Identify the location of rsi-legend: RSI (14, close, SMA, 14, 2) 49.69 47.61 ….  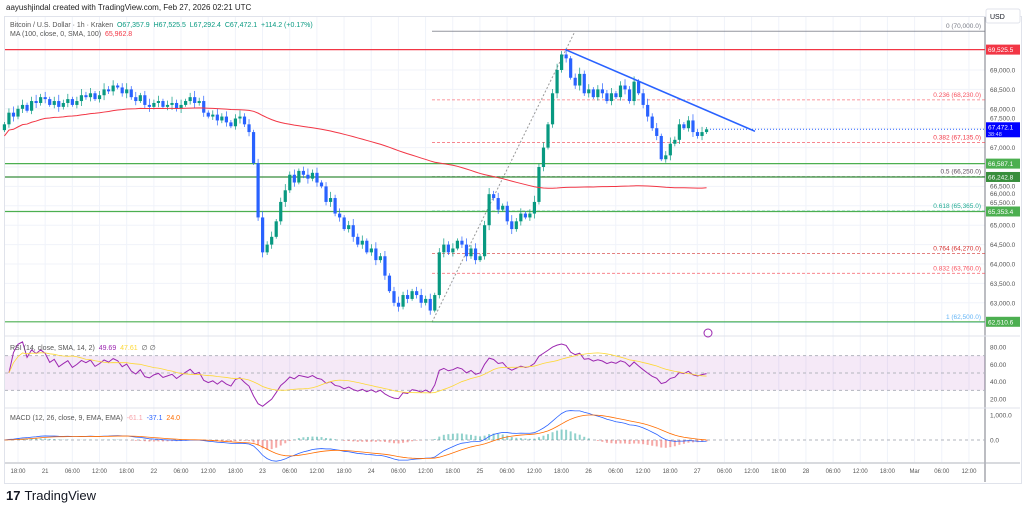
(83, 348).